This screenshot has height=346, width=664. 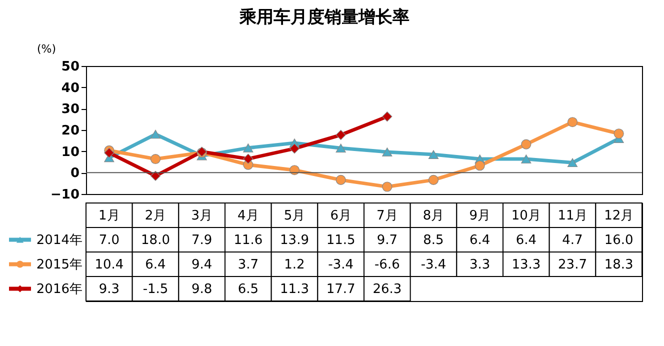 What do you see at coordinates (109, 289) in the screenshot?
I see `data-label: 9.3` at bounding box center [109, 289].